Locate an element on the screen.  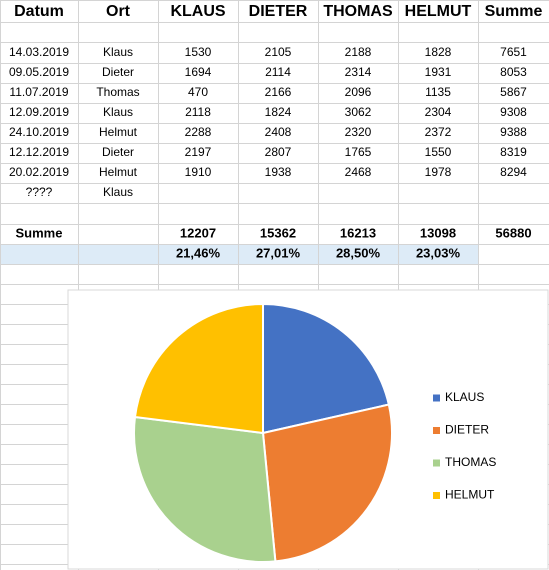
cell: 20.02.2019 is located at coordinates (39, 172).